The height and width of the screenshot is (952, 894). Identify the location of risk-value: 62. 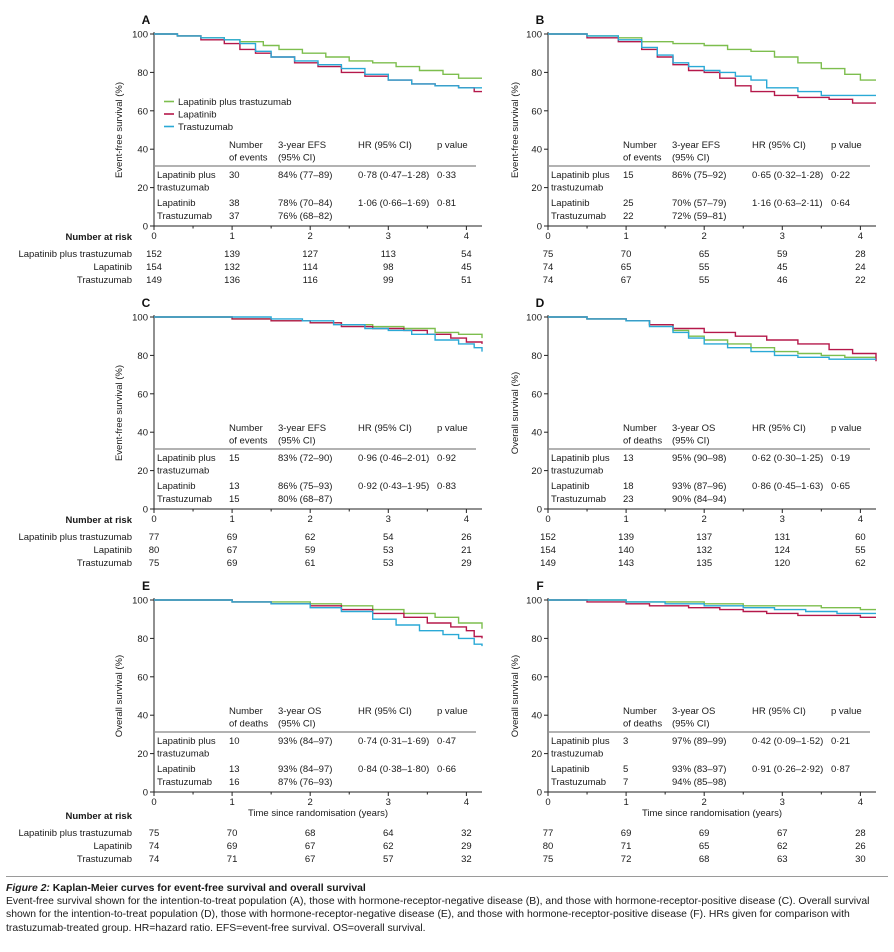
(310, 537).